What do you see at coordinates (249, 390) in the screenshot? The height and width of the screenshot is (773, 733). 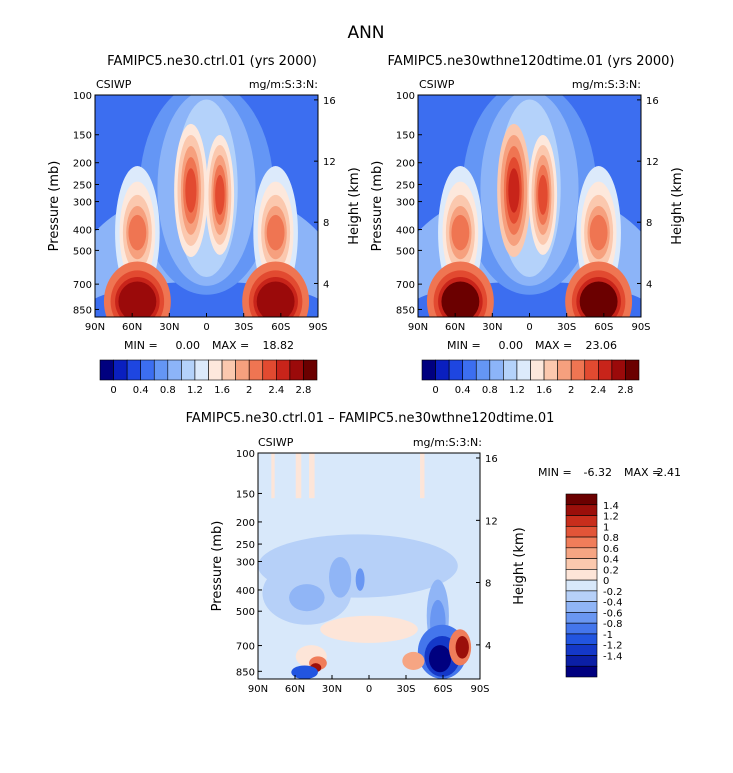 I see `colorbar-label: 2` at bounding box center [249, 390].